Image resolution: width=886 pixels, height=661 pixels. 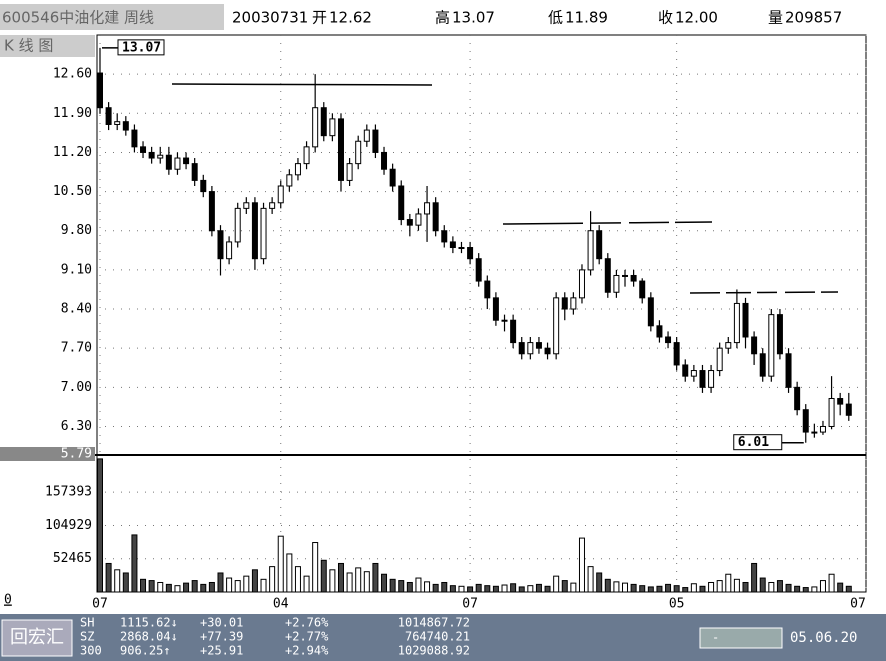 What do you see at coordinates (586, 18) in the screenshot?
I see `header-value: 11.89` at bounding box center [586, 18].